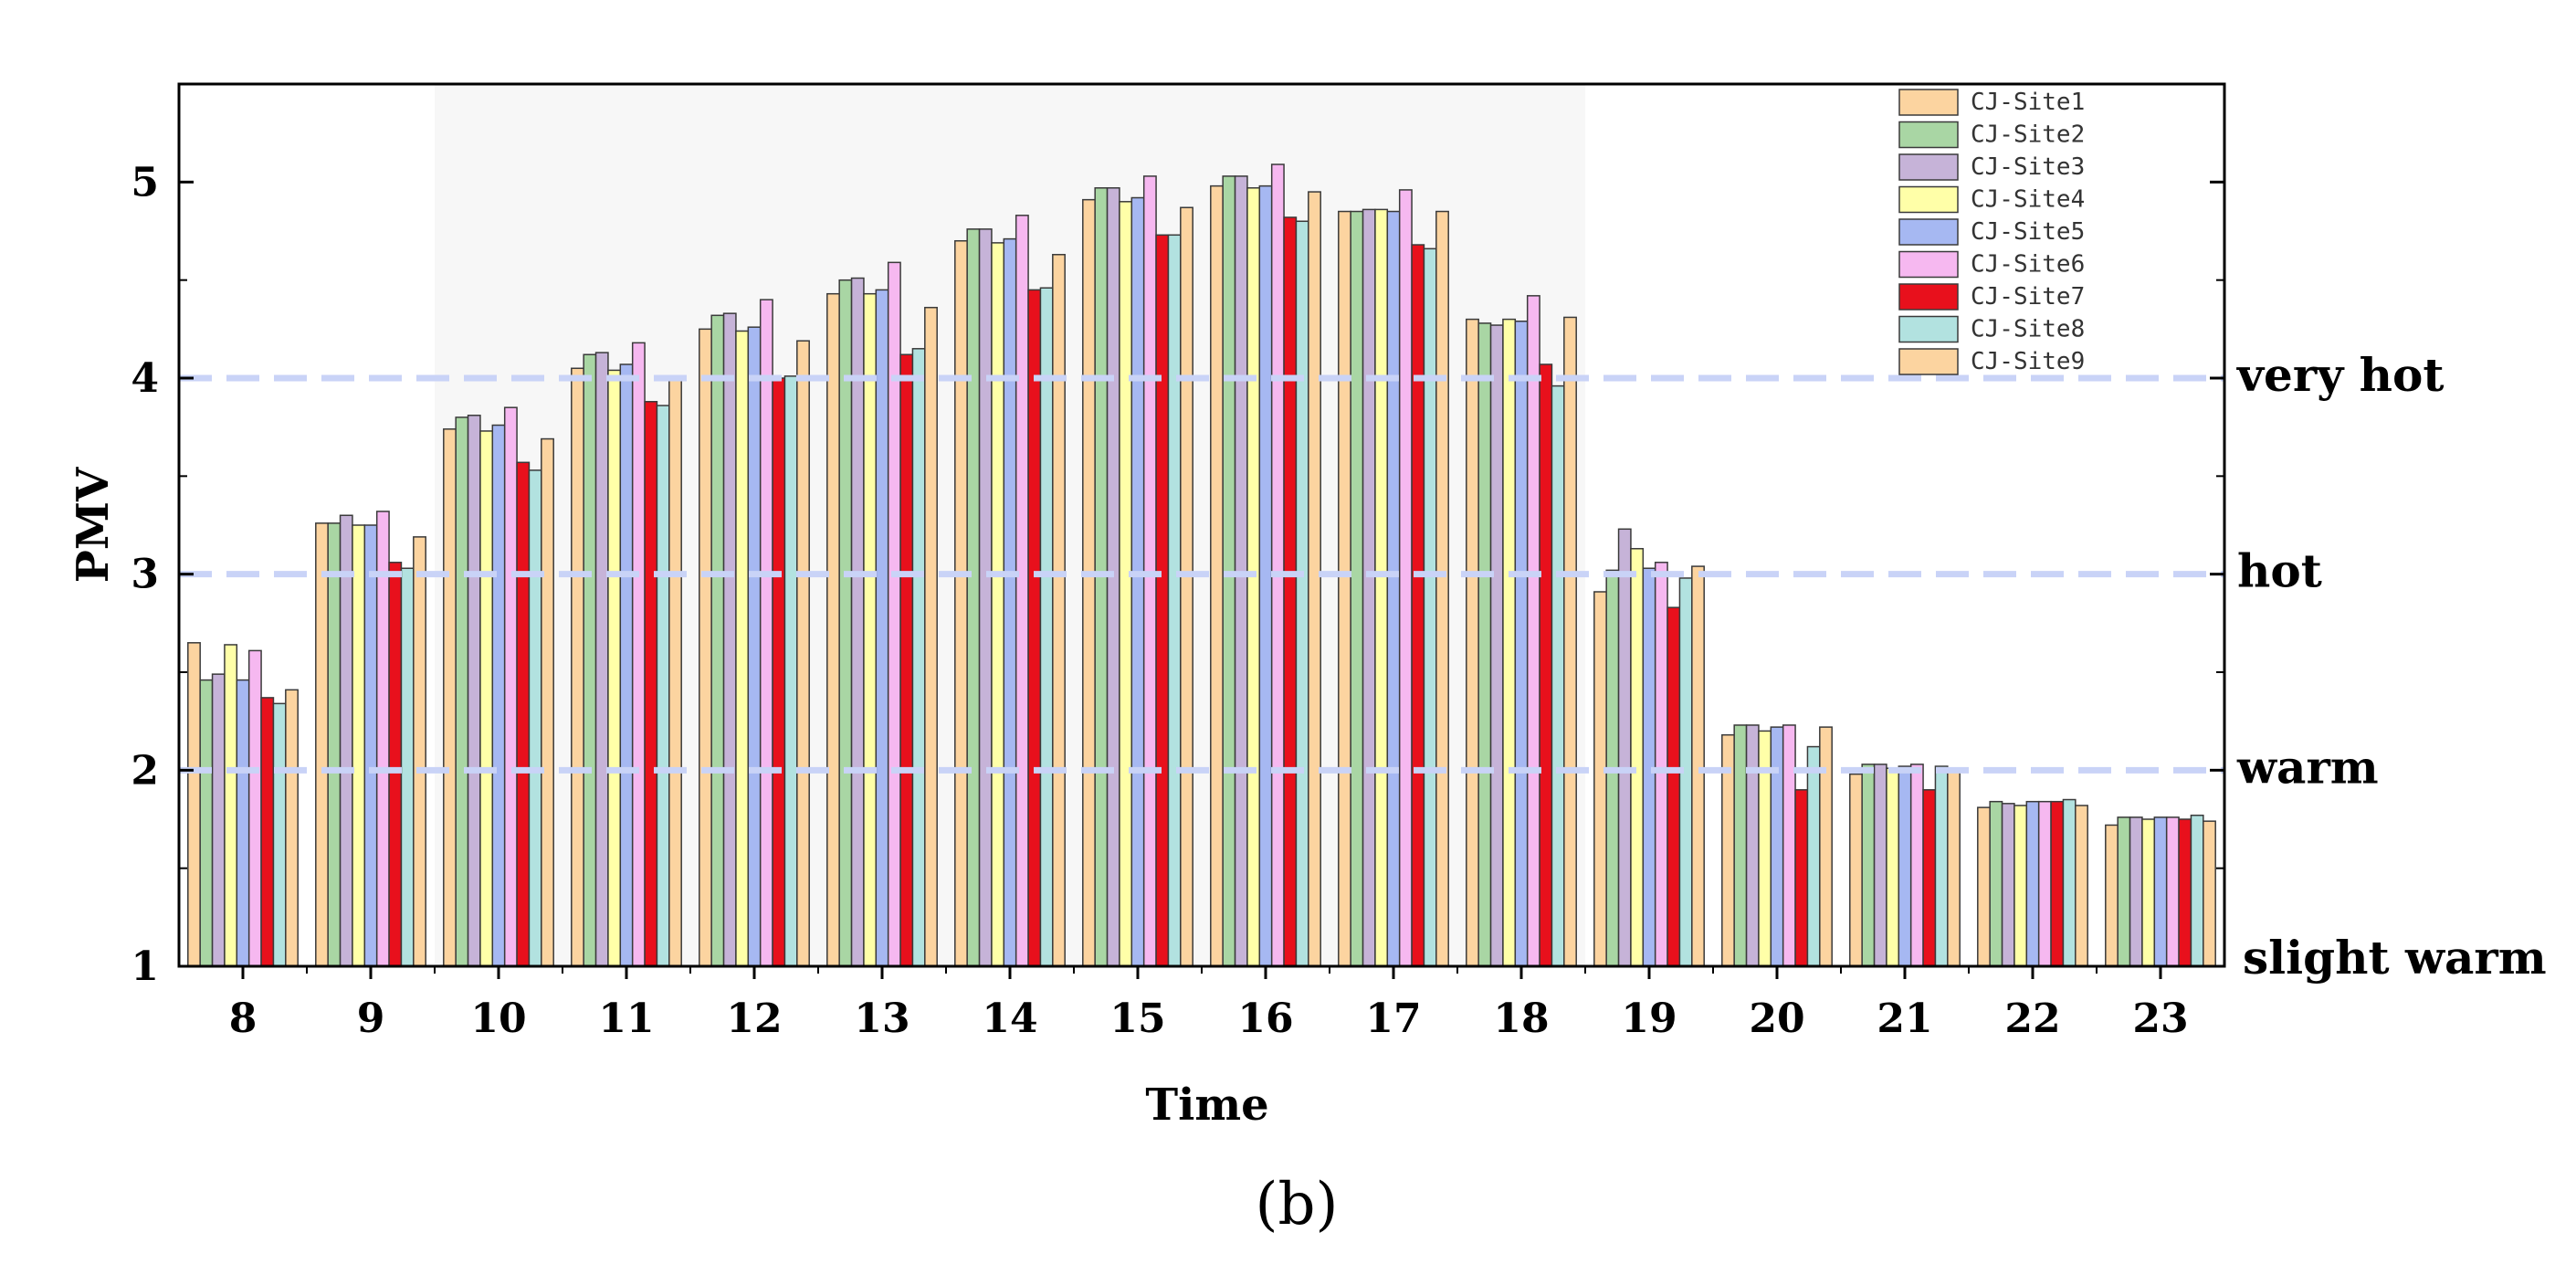 This screenshot has height=1264, width=2576. What do you see at coordinates (2028, 135) in the screenshot?
I see `legend-label-cj-site2: CJ-Site2` at bounding box center [2028, 135].